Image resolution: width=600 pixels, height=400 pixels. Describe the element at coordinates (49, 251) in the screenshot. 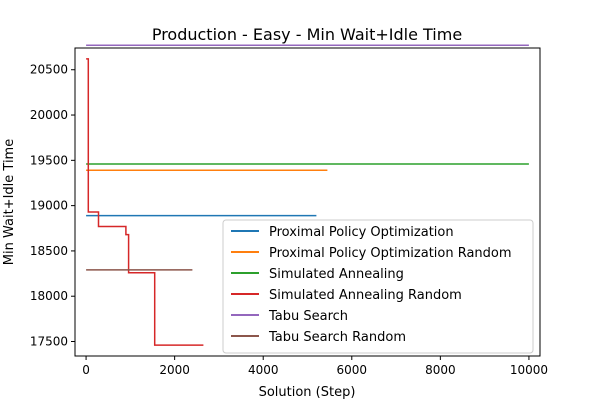

I see `y-tick-label-2: 18500` at that location.